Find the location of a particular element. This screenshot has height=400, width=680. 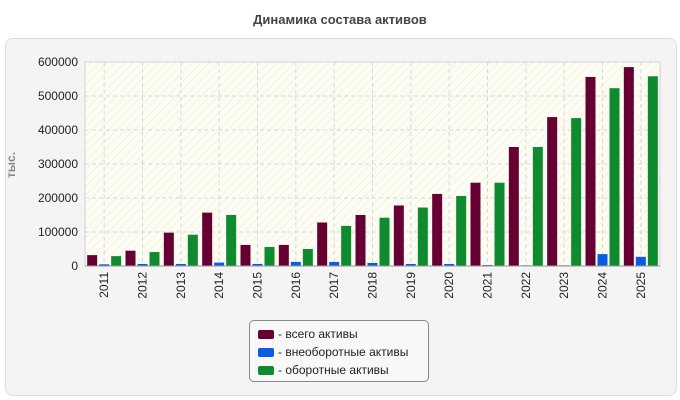

x-tick-label: 2021 is located at coordinates (488, 285).